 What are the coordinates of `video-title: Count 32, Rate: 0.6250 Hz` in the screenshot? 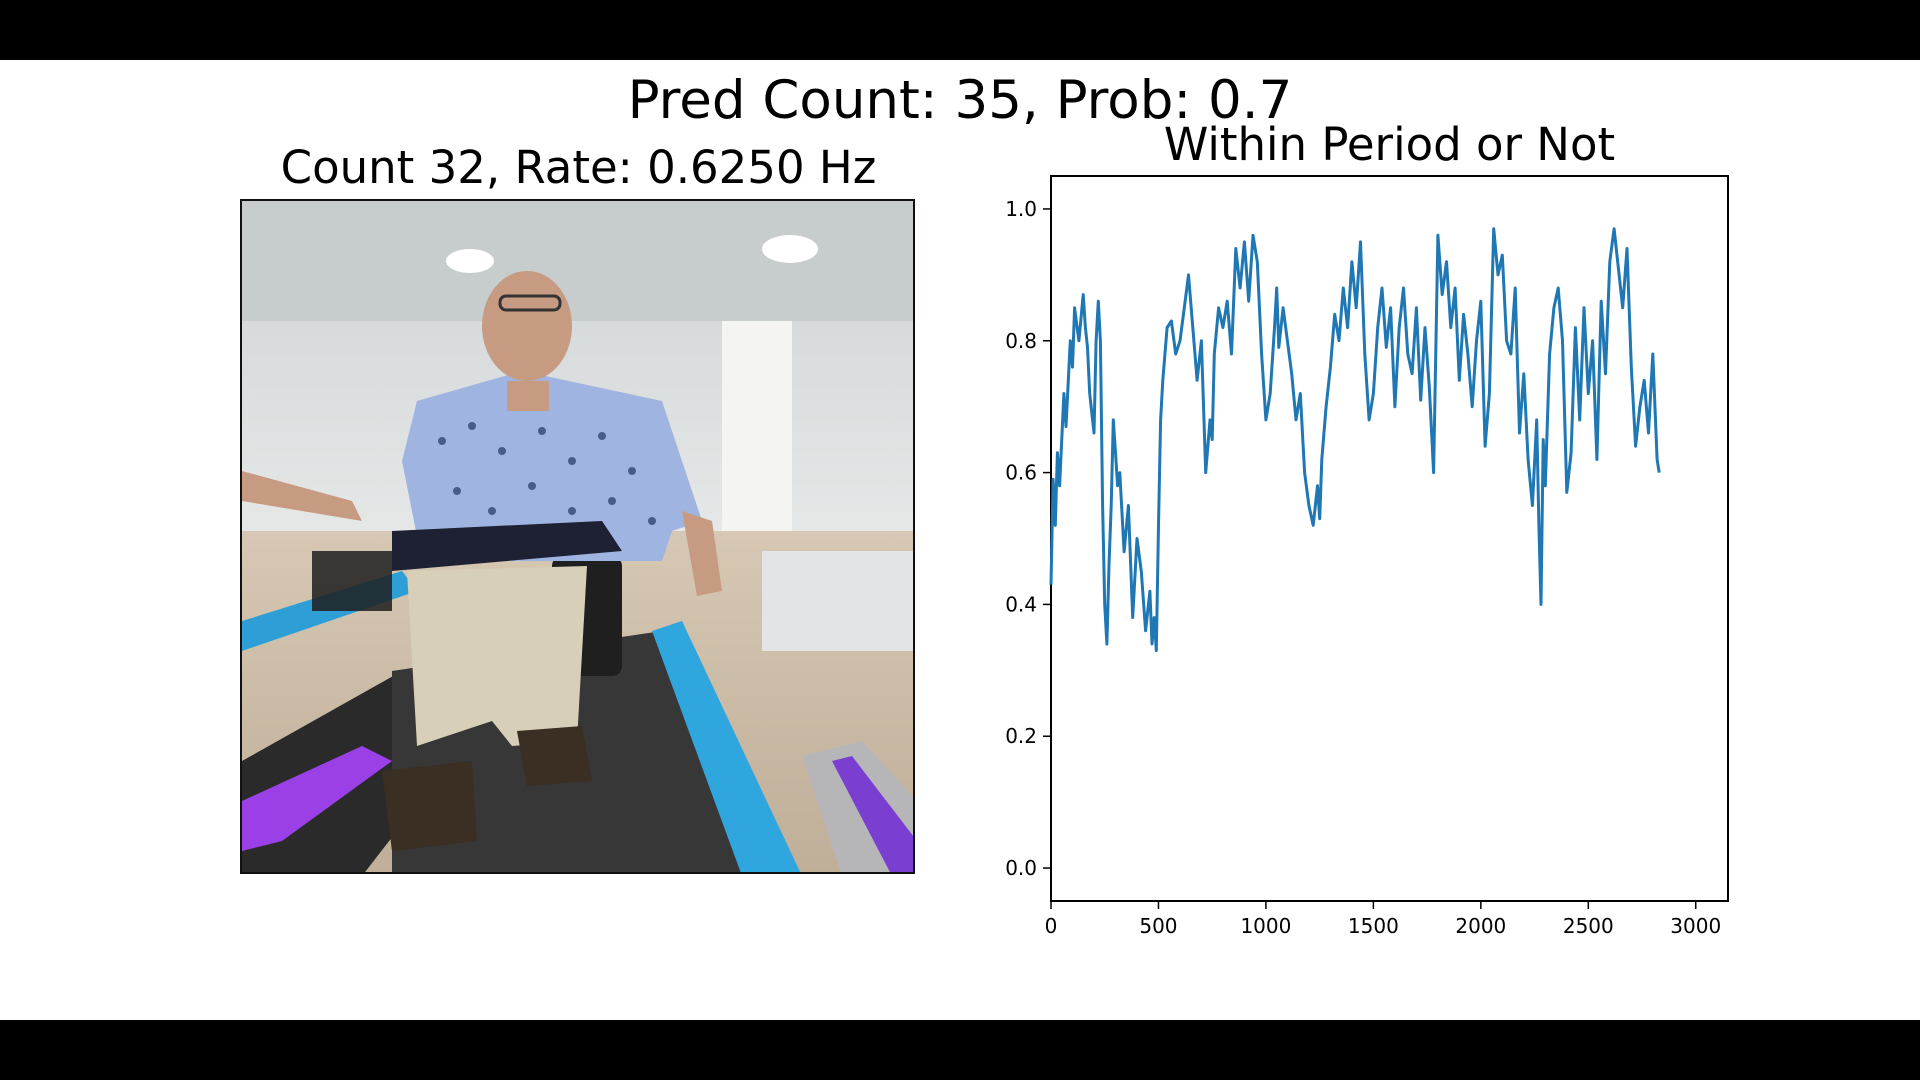 It's located at (578, 167).